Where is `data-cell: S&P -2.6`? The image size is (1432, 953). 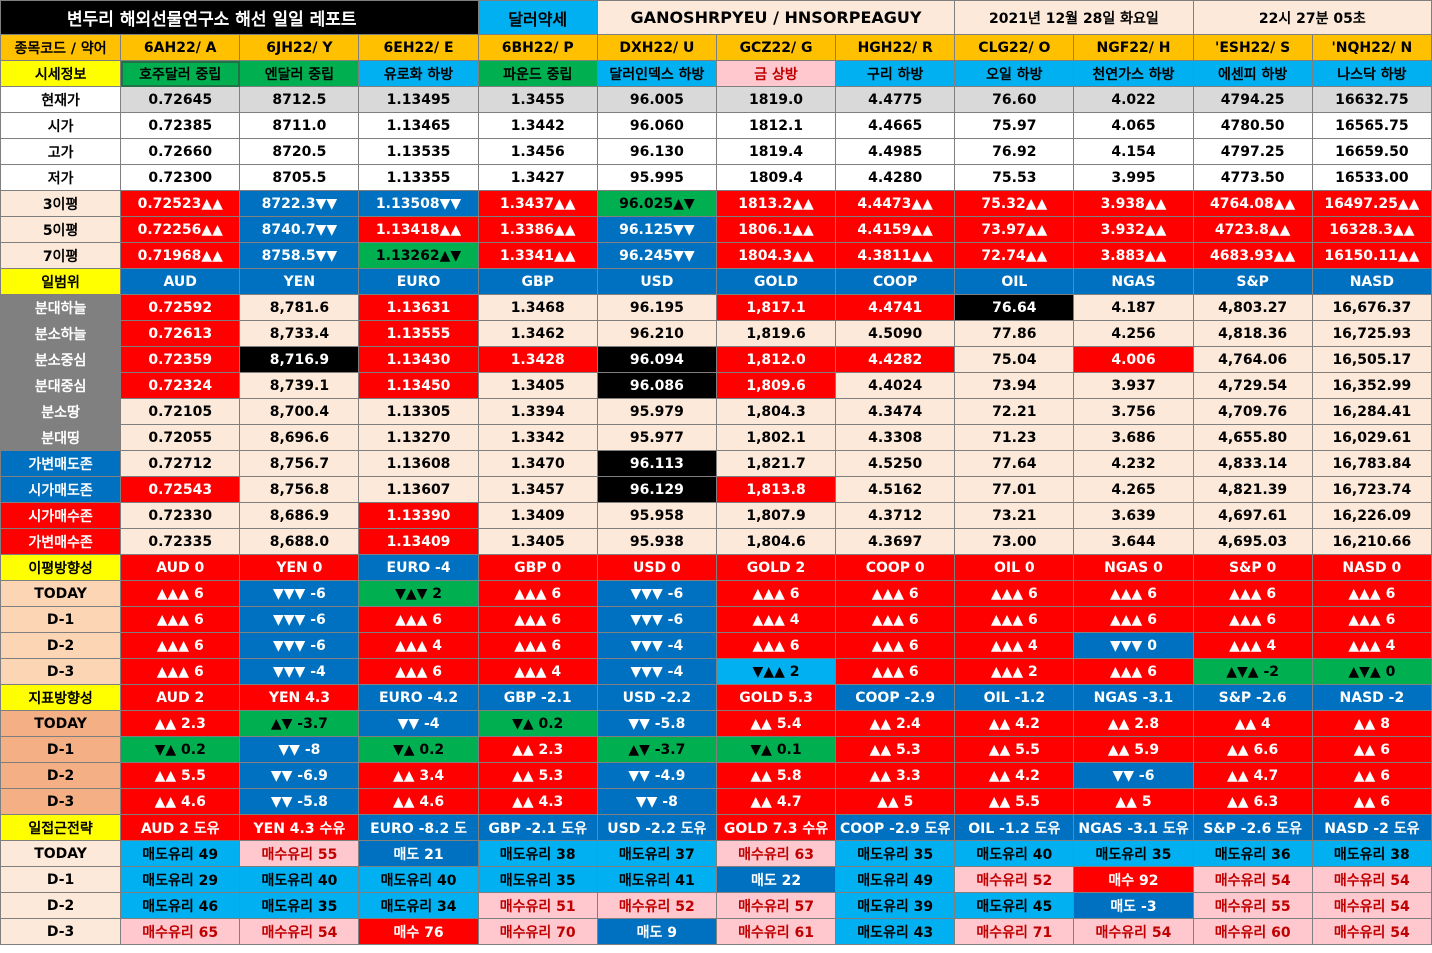 data-cell: S&P -2.6 is located at coordinates (1252, 697).